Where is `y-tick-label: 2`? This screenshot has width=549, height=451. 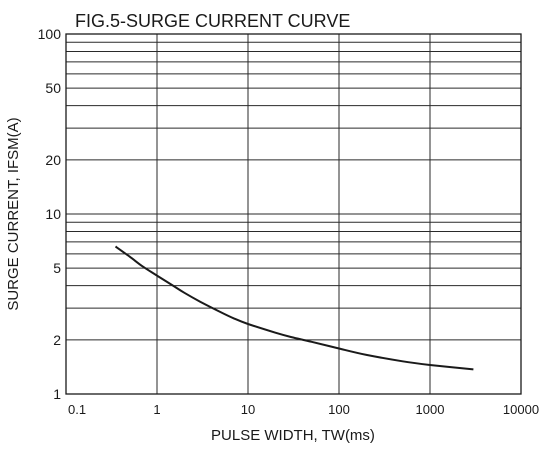 y-tick-label: 2 is located at coordinates (57, 340).